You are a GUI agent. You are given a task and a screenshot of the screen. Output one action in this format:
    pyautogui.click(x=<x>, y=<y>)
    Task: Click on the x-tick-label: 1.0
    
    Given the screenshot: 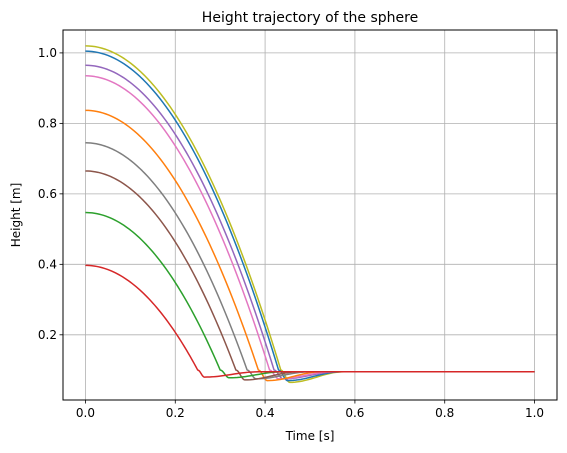 What is the action you would take?
    pyautogui.click(x=534, y=413)
    